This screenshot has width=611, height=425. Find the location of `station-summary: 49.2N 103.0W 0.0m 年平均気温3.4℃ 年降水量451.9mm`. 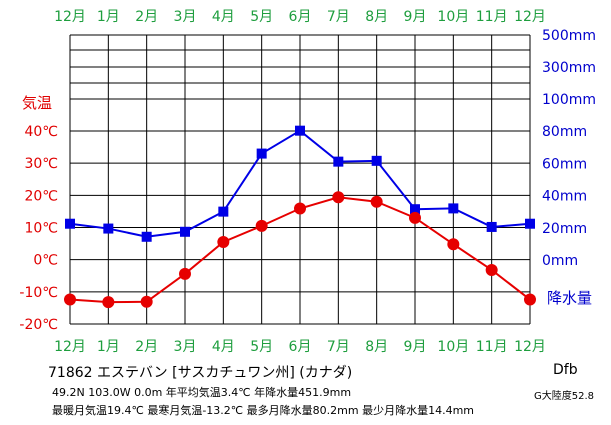

station-summary: 49.2N 103.0W 0.0m 年平均気温3.4℃ 年降水量451.9mm is located at coordinates (202, 392).